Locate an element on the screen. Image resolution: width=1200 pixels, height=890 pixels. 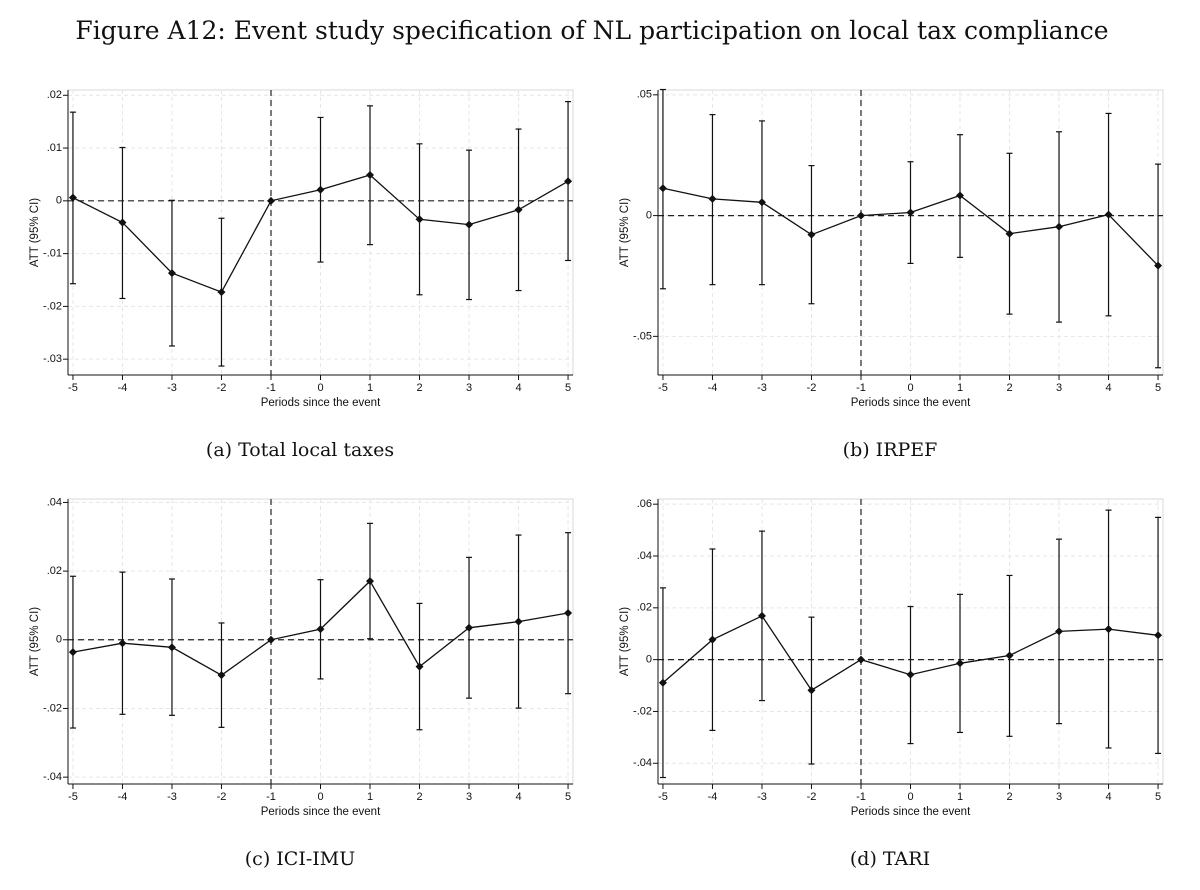
caption-c: (c) ICI-IMU is located at coordinates (300, 859).